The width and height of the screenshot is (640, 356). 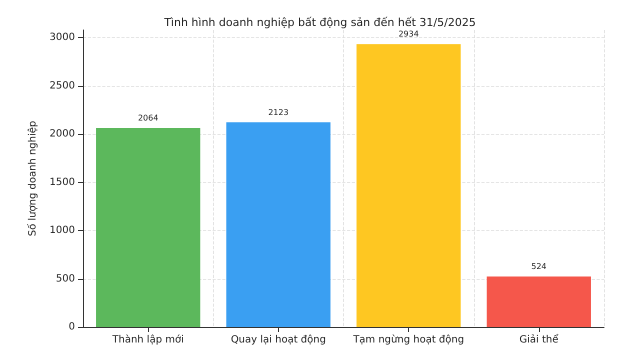 What do you see at coordinates (319, 22) in the screenshot?
I see `chart-title: Tình hình doanh nghiệp bất động sản đến hết 31/5/2025` at bounding box center [319, 22].